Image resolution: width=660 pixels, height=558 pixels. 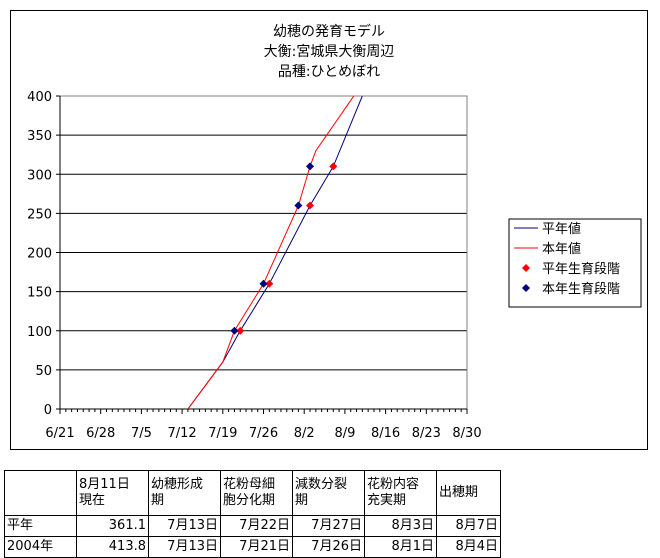 What do you see at coordinates (39, 175) in the screenshot?
I see `y-tick-label: 300` at bounding box center [39, 175].